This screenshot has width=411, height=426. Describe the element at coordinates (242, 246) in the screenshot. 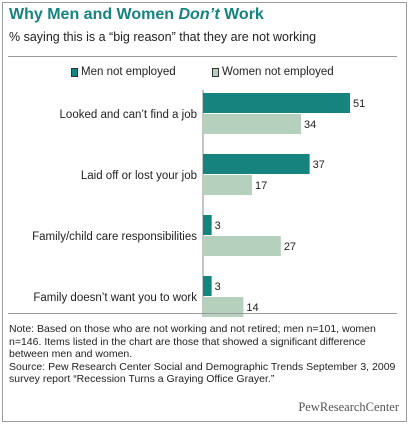

I see `bar-women-family-child-care-responsibilities` at that location.